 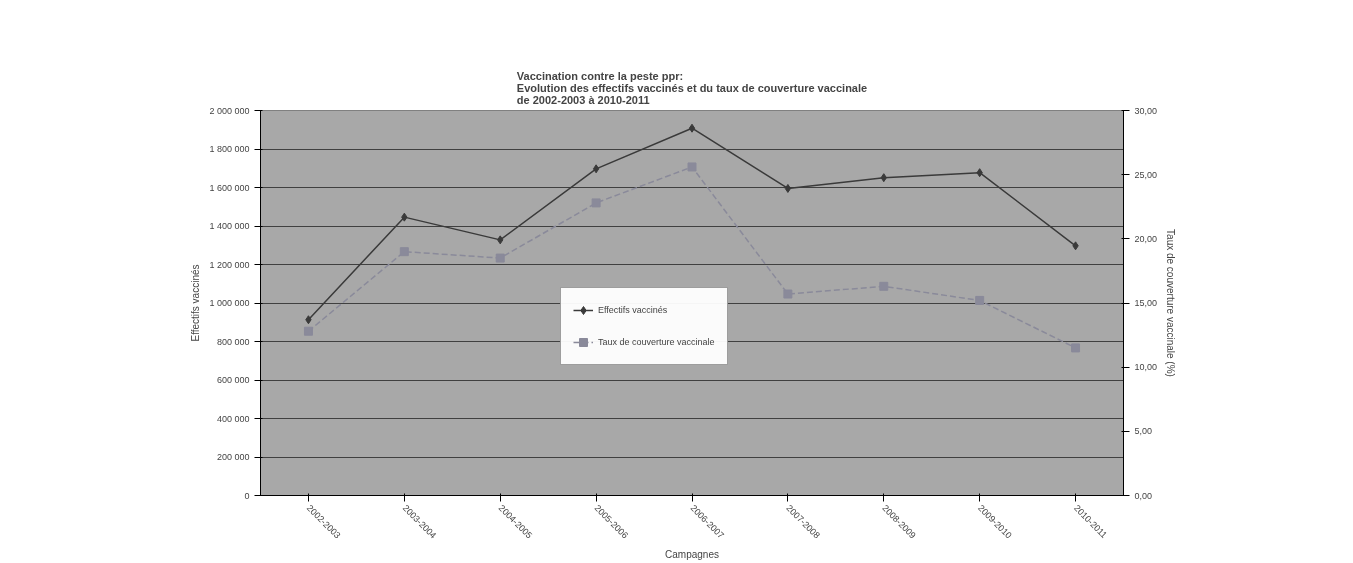 What do you see at coordinates (1146, 238) in the screenshot?
I see `y2-tick-label: 20,00` at bounding box center [1146, 238].